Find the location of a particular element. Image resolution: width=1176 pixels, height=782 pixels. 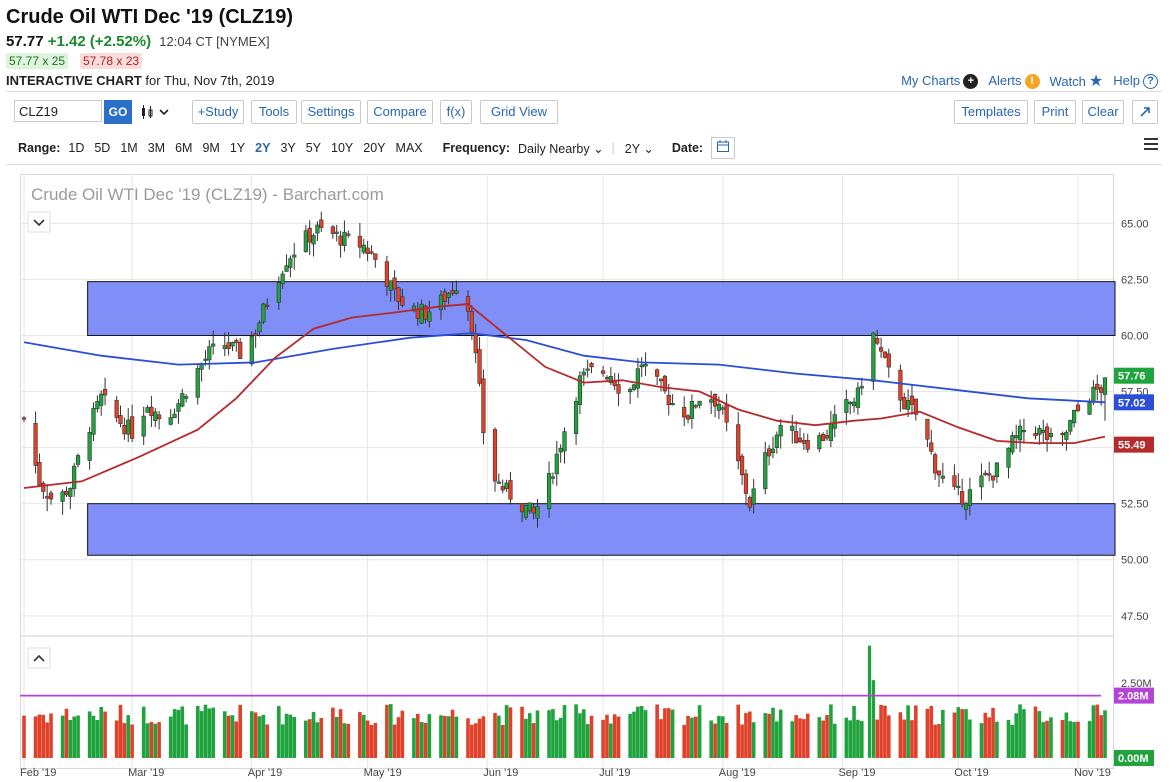

range-1y: 1Y is located at coordinates (237, 148).